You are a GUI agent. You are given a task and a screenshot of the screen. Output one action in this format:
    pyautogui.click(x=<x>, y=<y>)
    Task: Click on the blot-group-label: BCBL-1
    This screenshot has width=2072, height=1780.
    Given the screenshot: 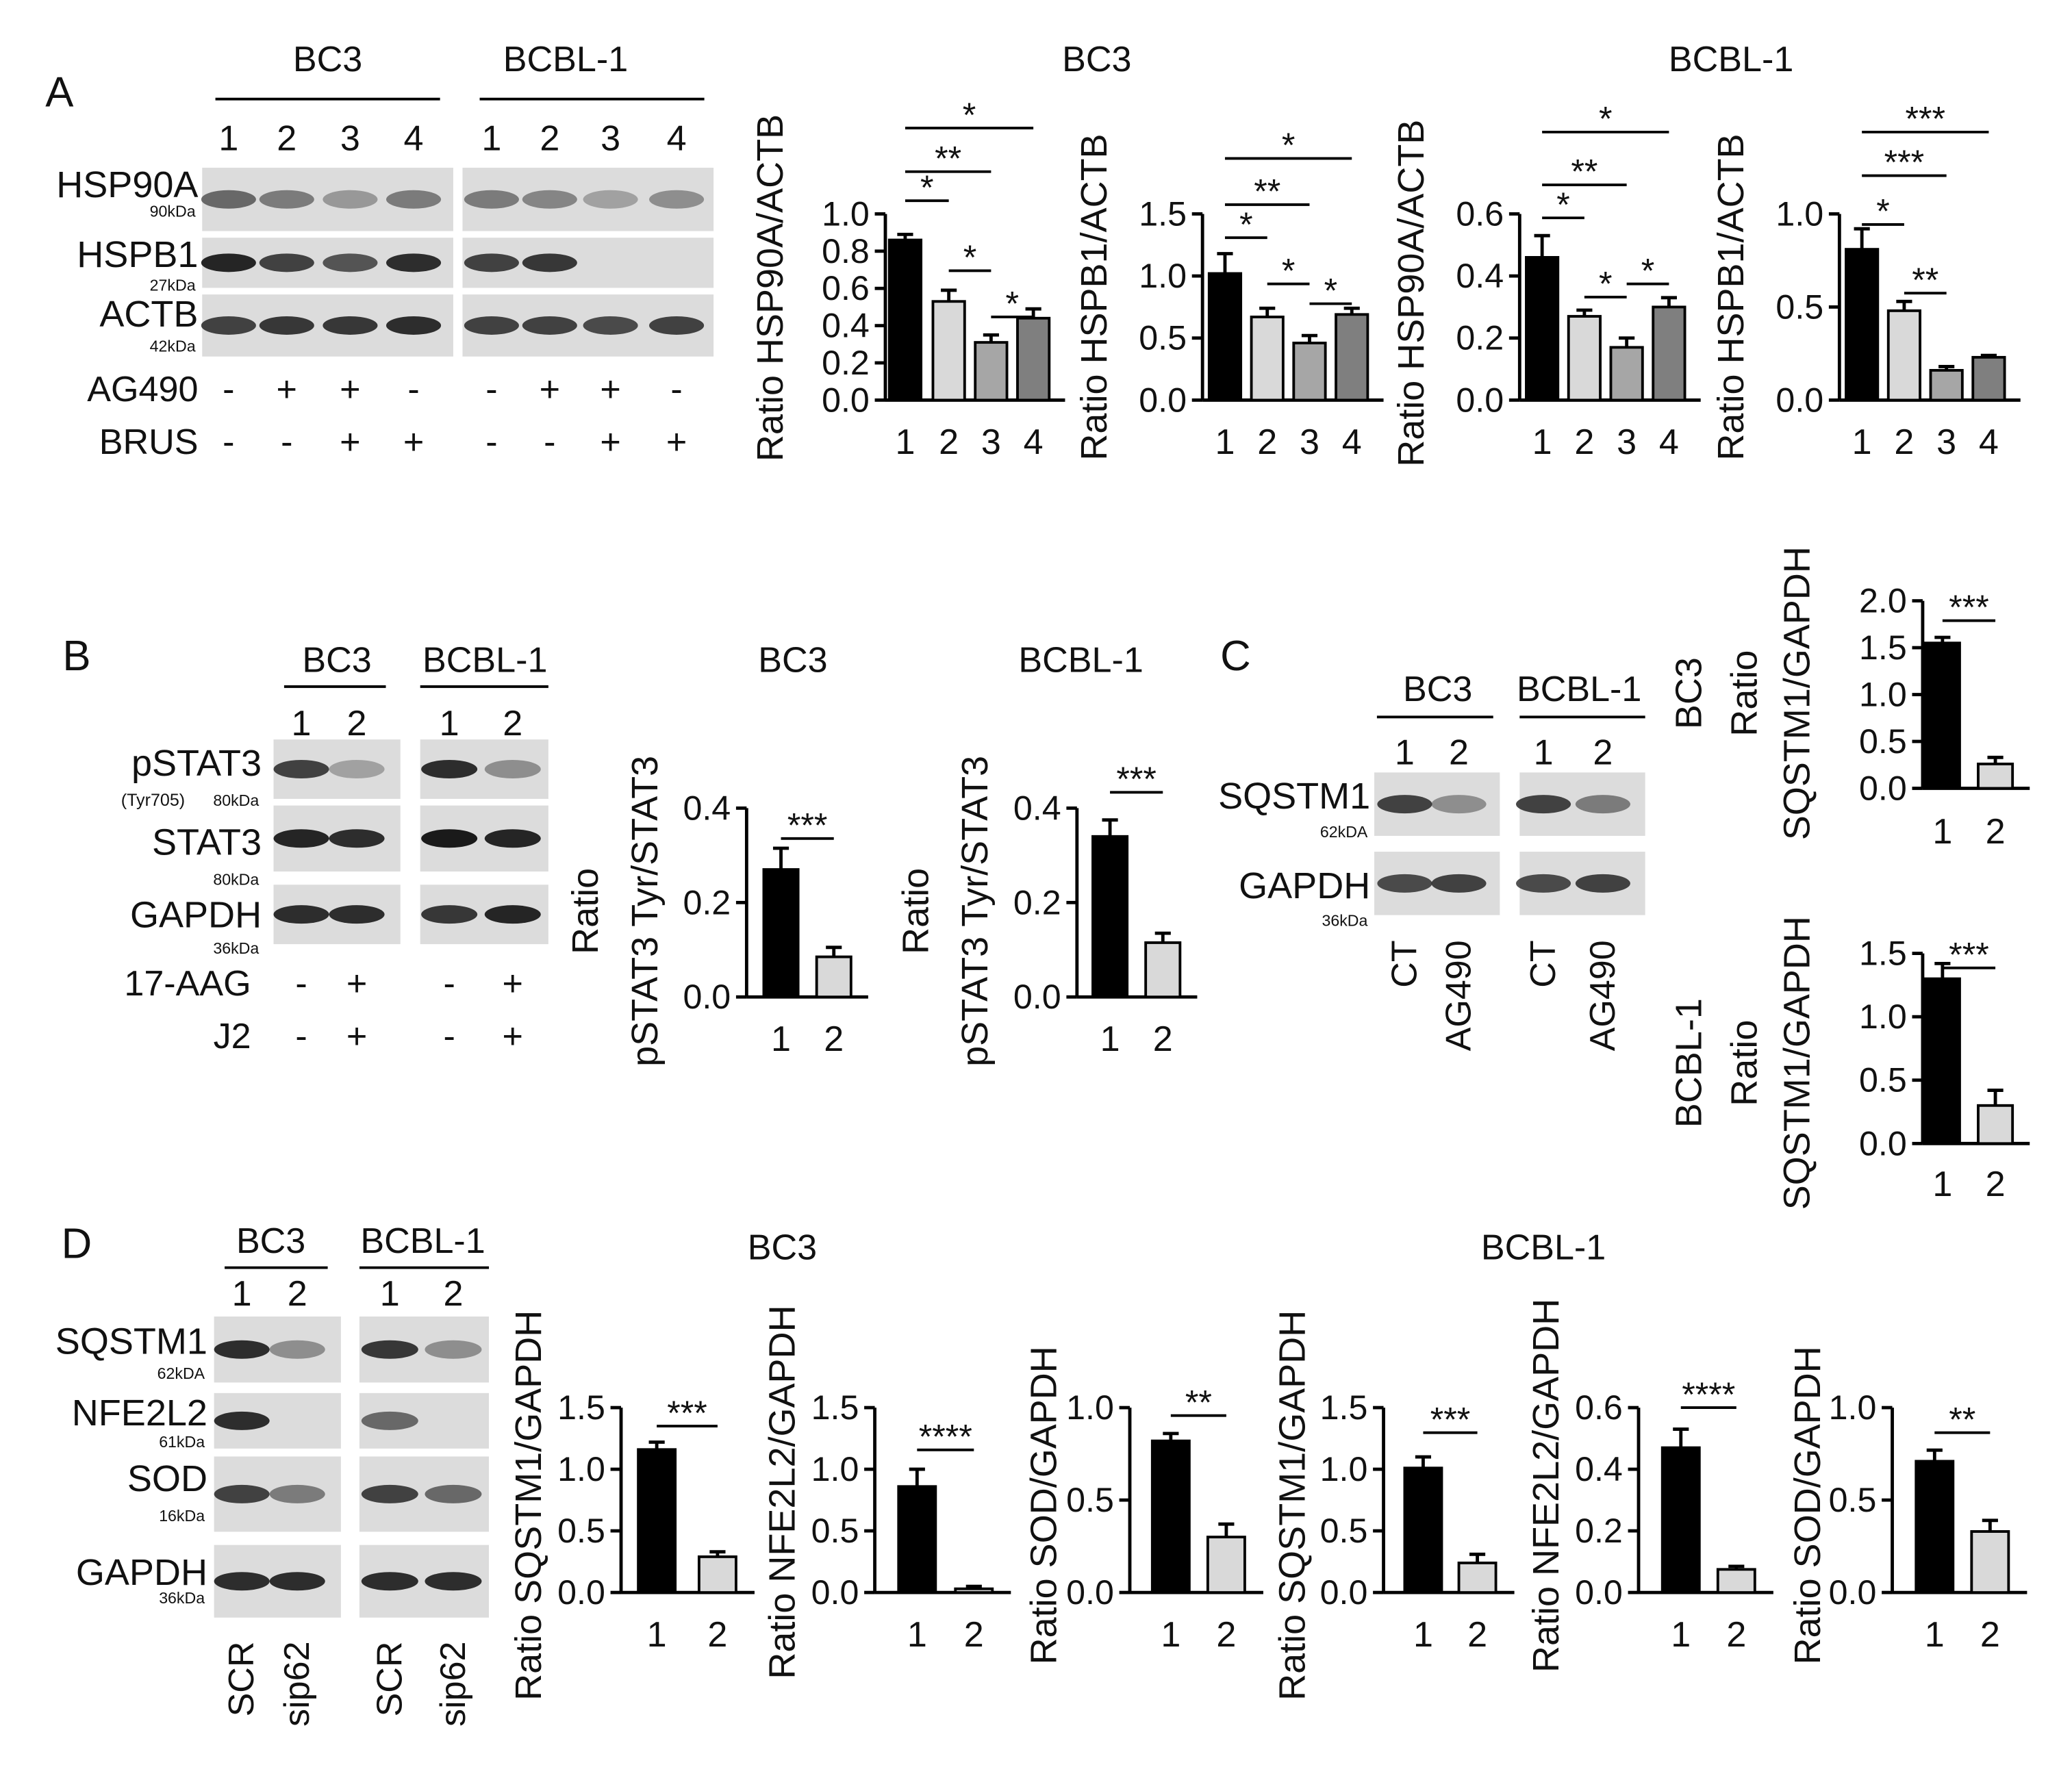 What is the action you would take?
    pyautogui.click(x=565, y=60)
    